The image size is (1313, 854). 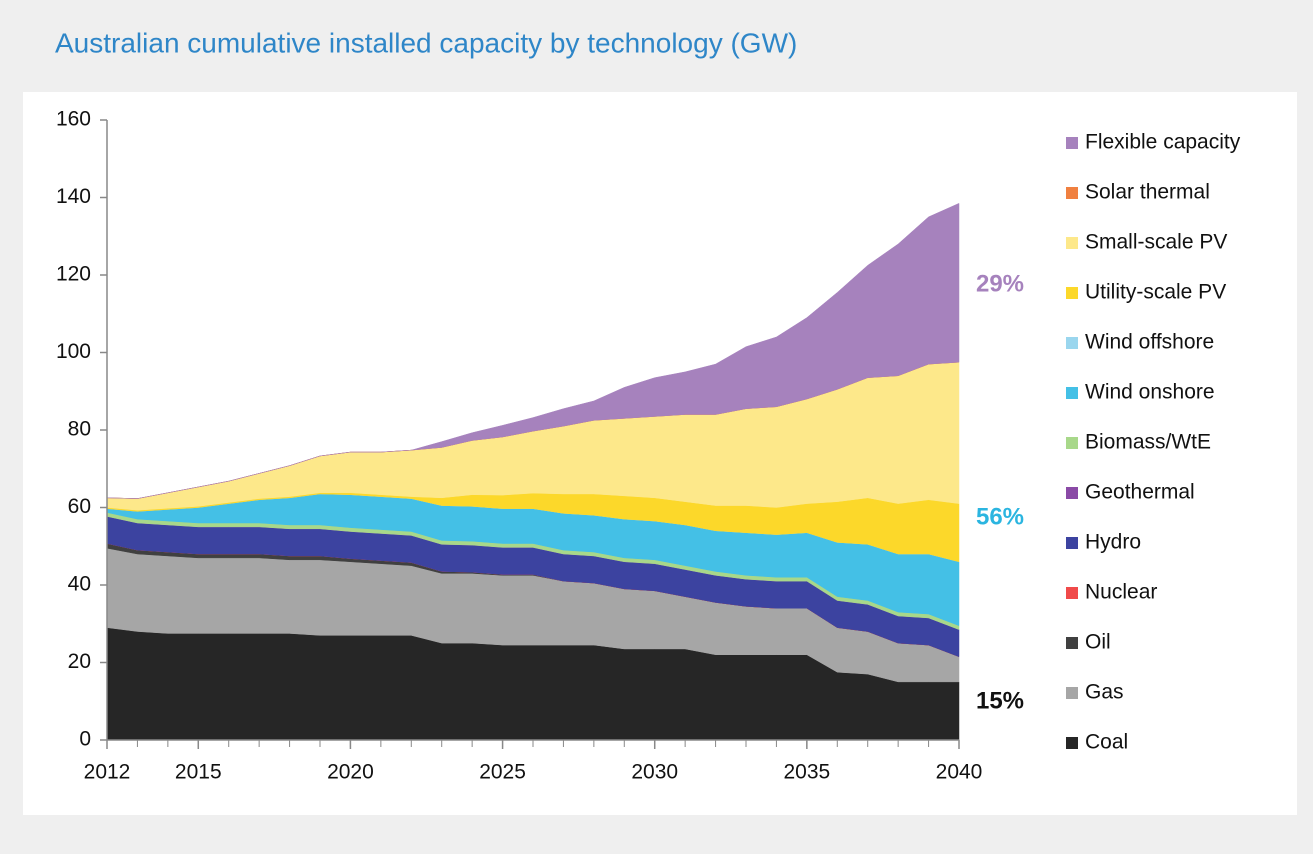 What do you see at coordinates (73, 119) in the screenshot?
I see `y-tick-label: 160` at bounding box center [73, 119].